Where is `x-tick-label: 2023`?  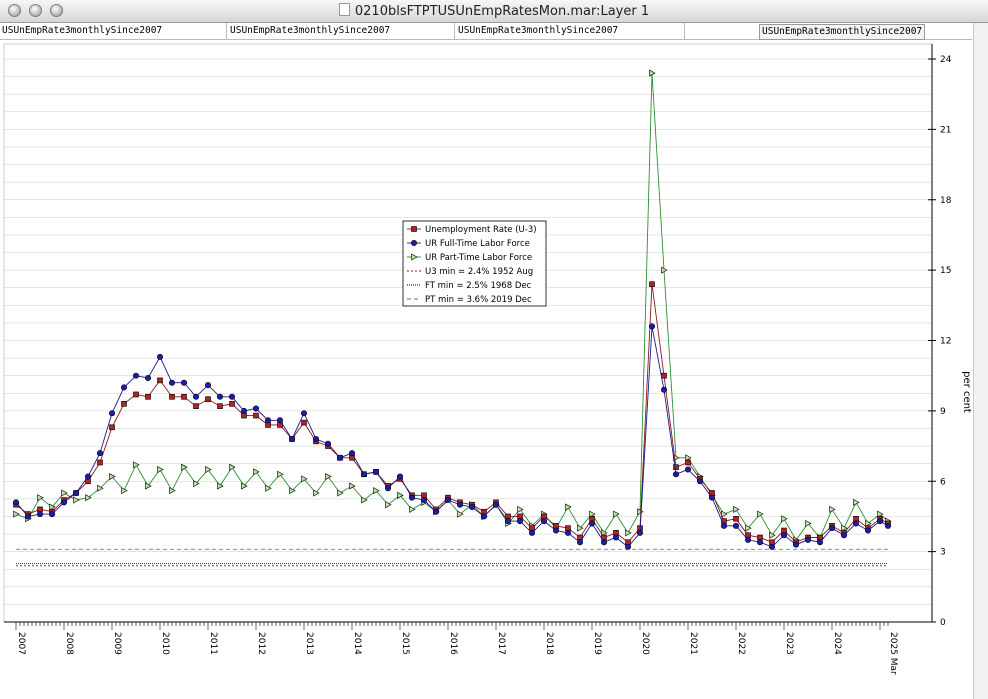
x-tick-label: 2023 is located at coordinates (789, 643).